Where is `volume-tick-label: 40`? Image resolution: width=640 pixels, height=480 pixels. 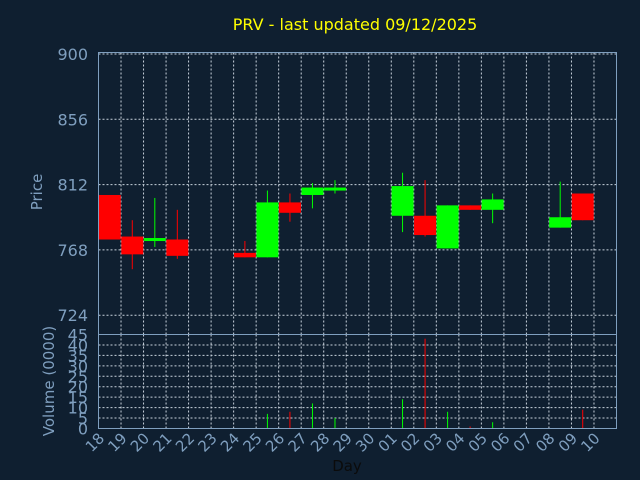 volume-tick-label: 40 is located at coordinates (78, 345).